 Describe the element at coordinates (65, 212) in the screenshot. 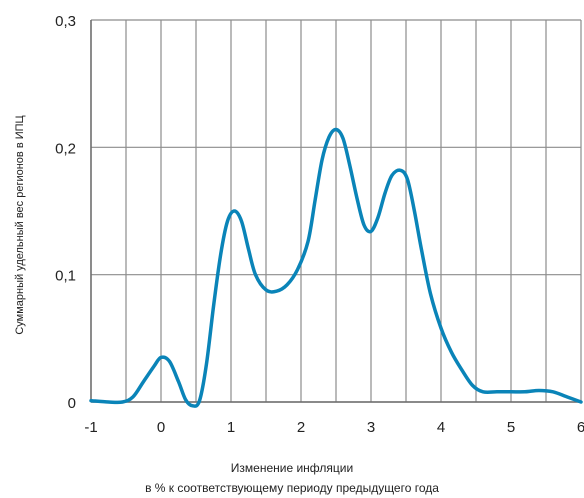

I see `y-tick-labels: 0 0,1 0,2 0,3` at that location.